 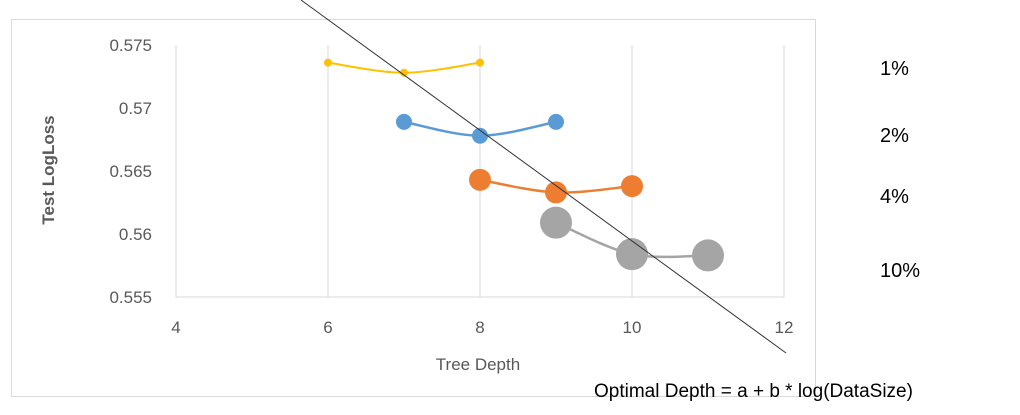 I want to click on y-tick-label: 0.56, so click(x=135, y=234).